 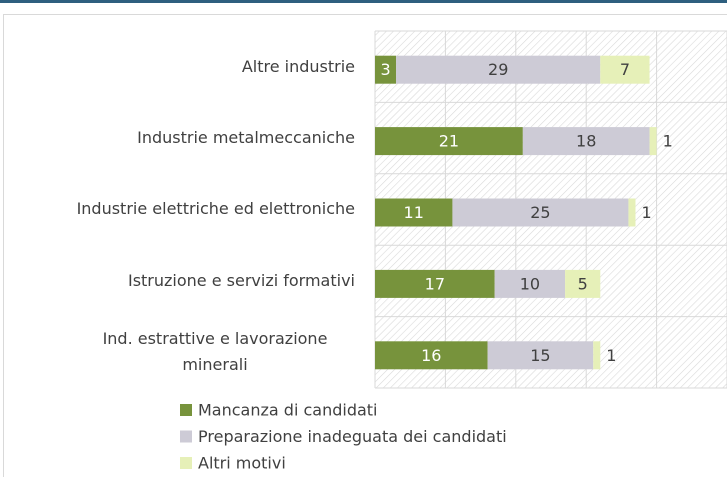 I want to click on data-label: 3, so click(x=385, y=69).